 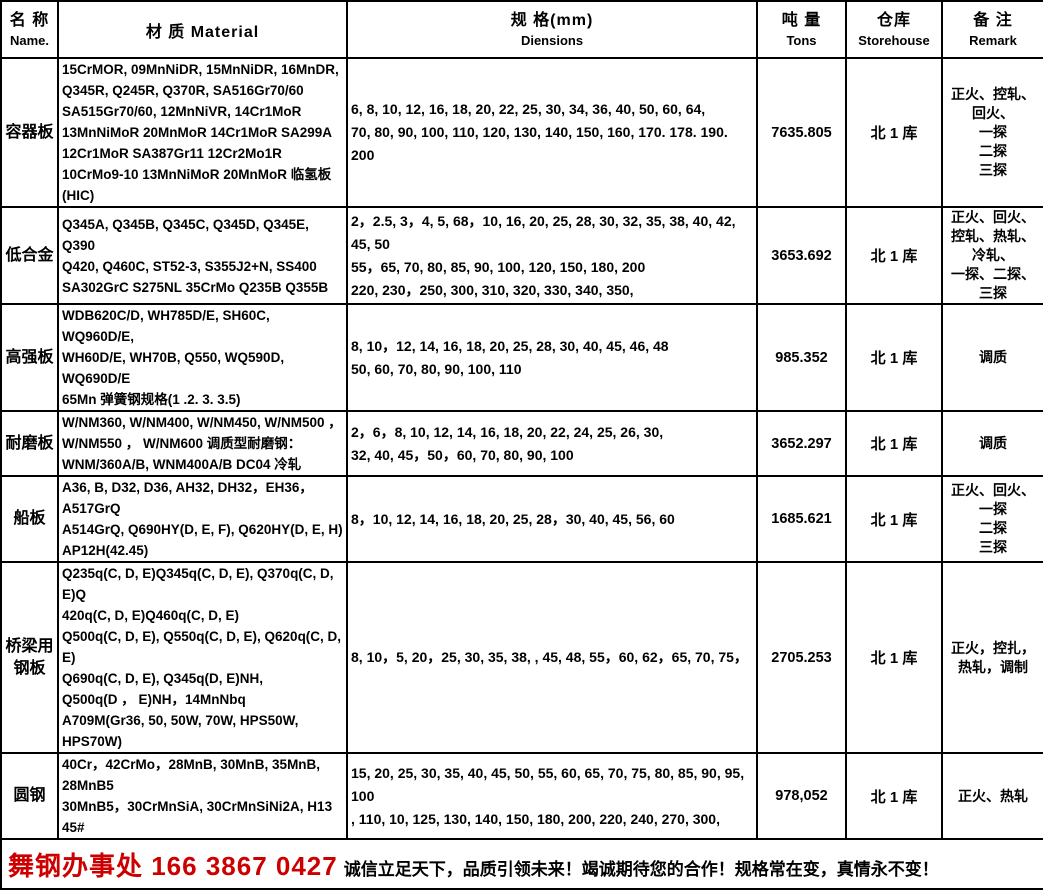 What do you see at coordinates (801, 40) in the screenshot?
I see `header-tons-en: Tons` at bounding box center [801, 40].